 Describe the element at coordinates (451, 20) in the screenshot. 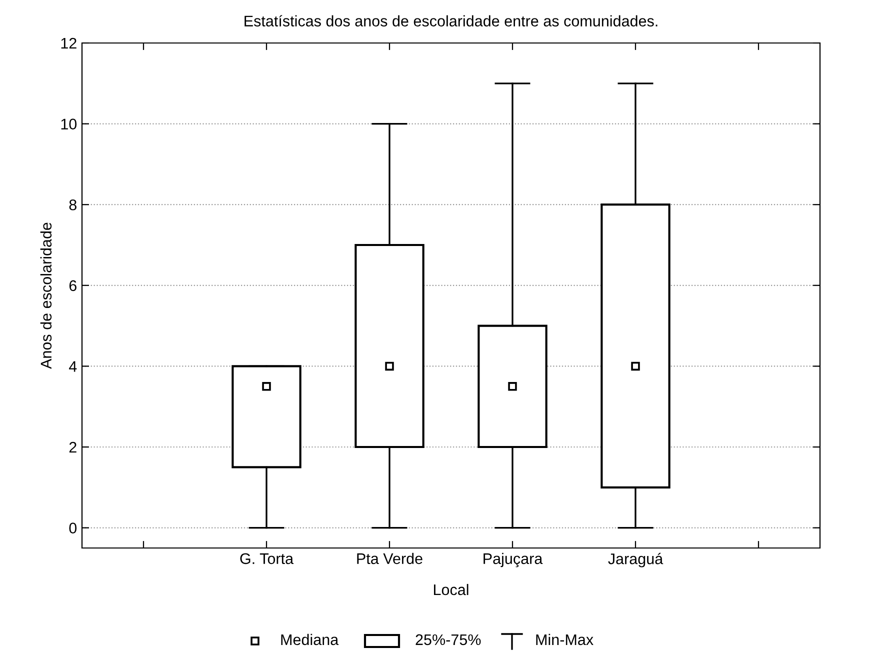

I see `chart-title: Estatísticas dos anos de escolaridade entre as comunidades.` at that location.